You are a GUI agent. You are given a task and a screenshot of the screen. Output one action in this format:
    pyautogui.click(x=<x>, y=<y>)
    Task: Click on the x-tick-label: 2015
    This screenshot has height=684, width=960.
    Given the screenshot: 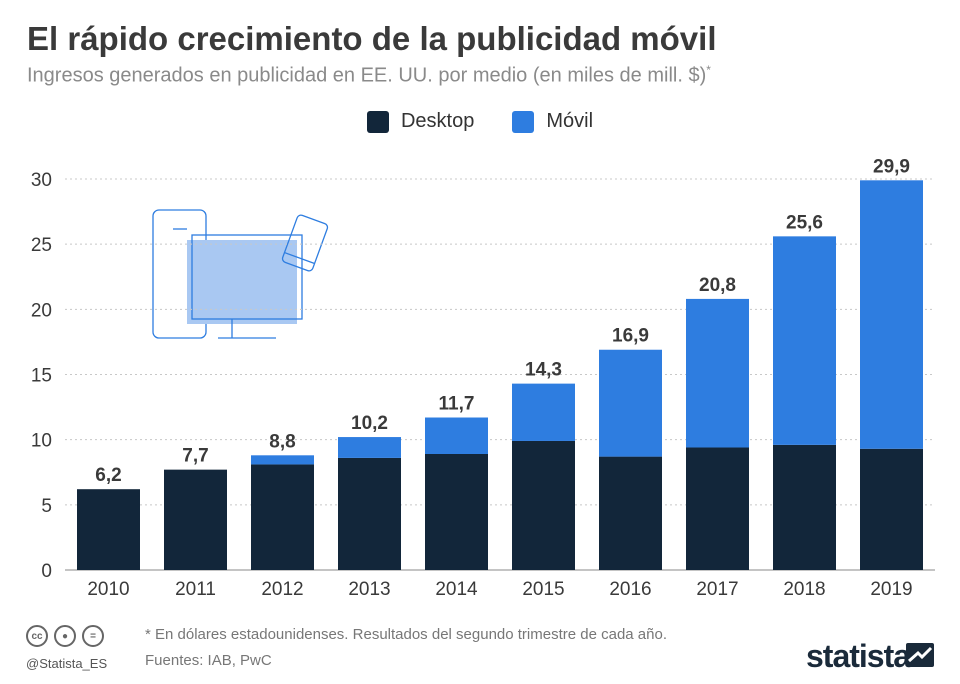 What is the action you would take?
    pyautogui.click(x=543, y=589)
    